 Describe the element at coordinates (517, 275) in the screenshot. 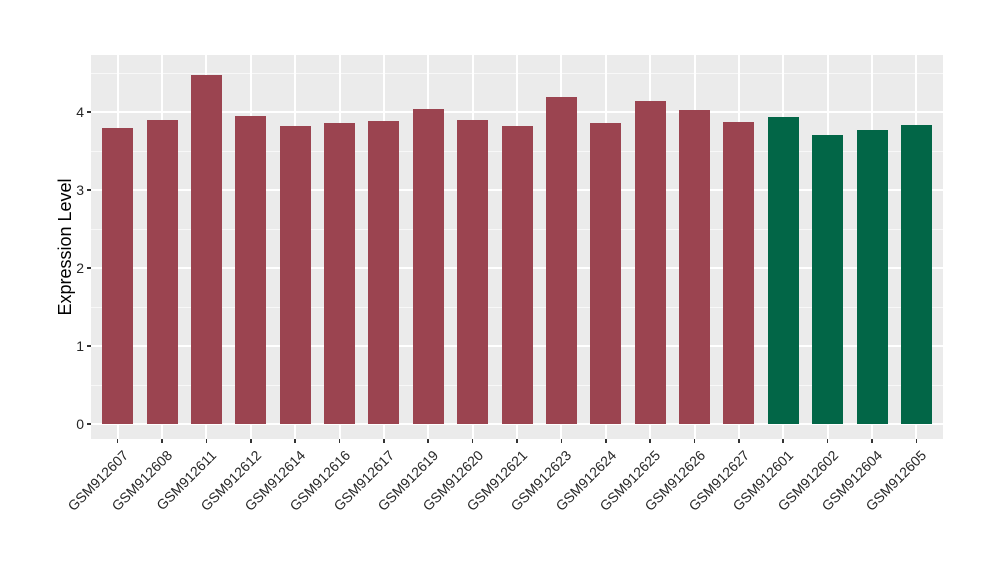

I see `bar-GSM912621` at that location.